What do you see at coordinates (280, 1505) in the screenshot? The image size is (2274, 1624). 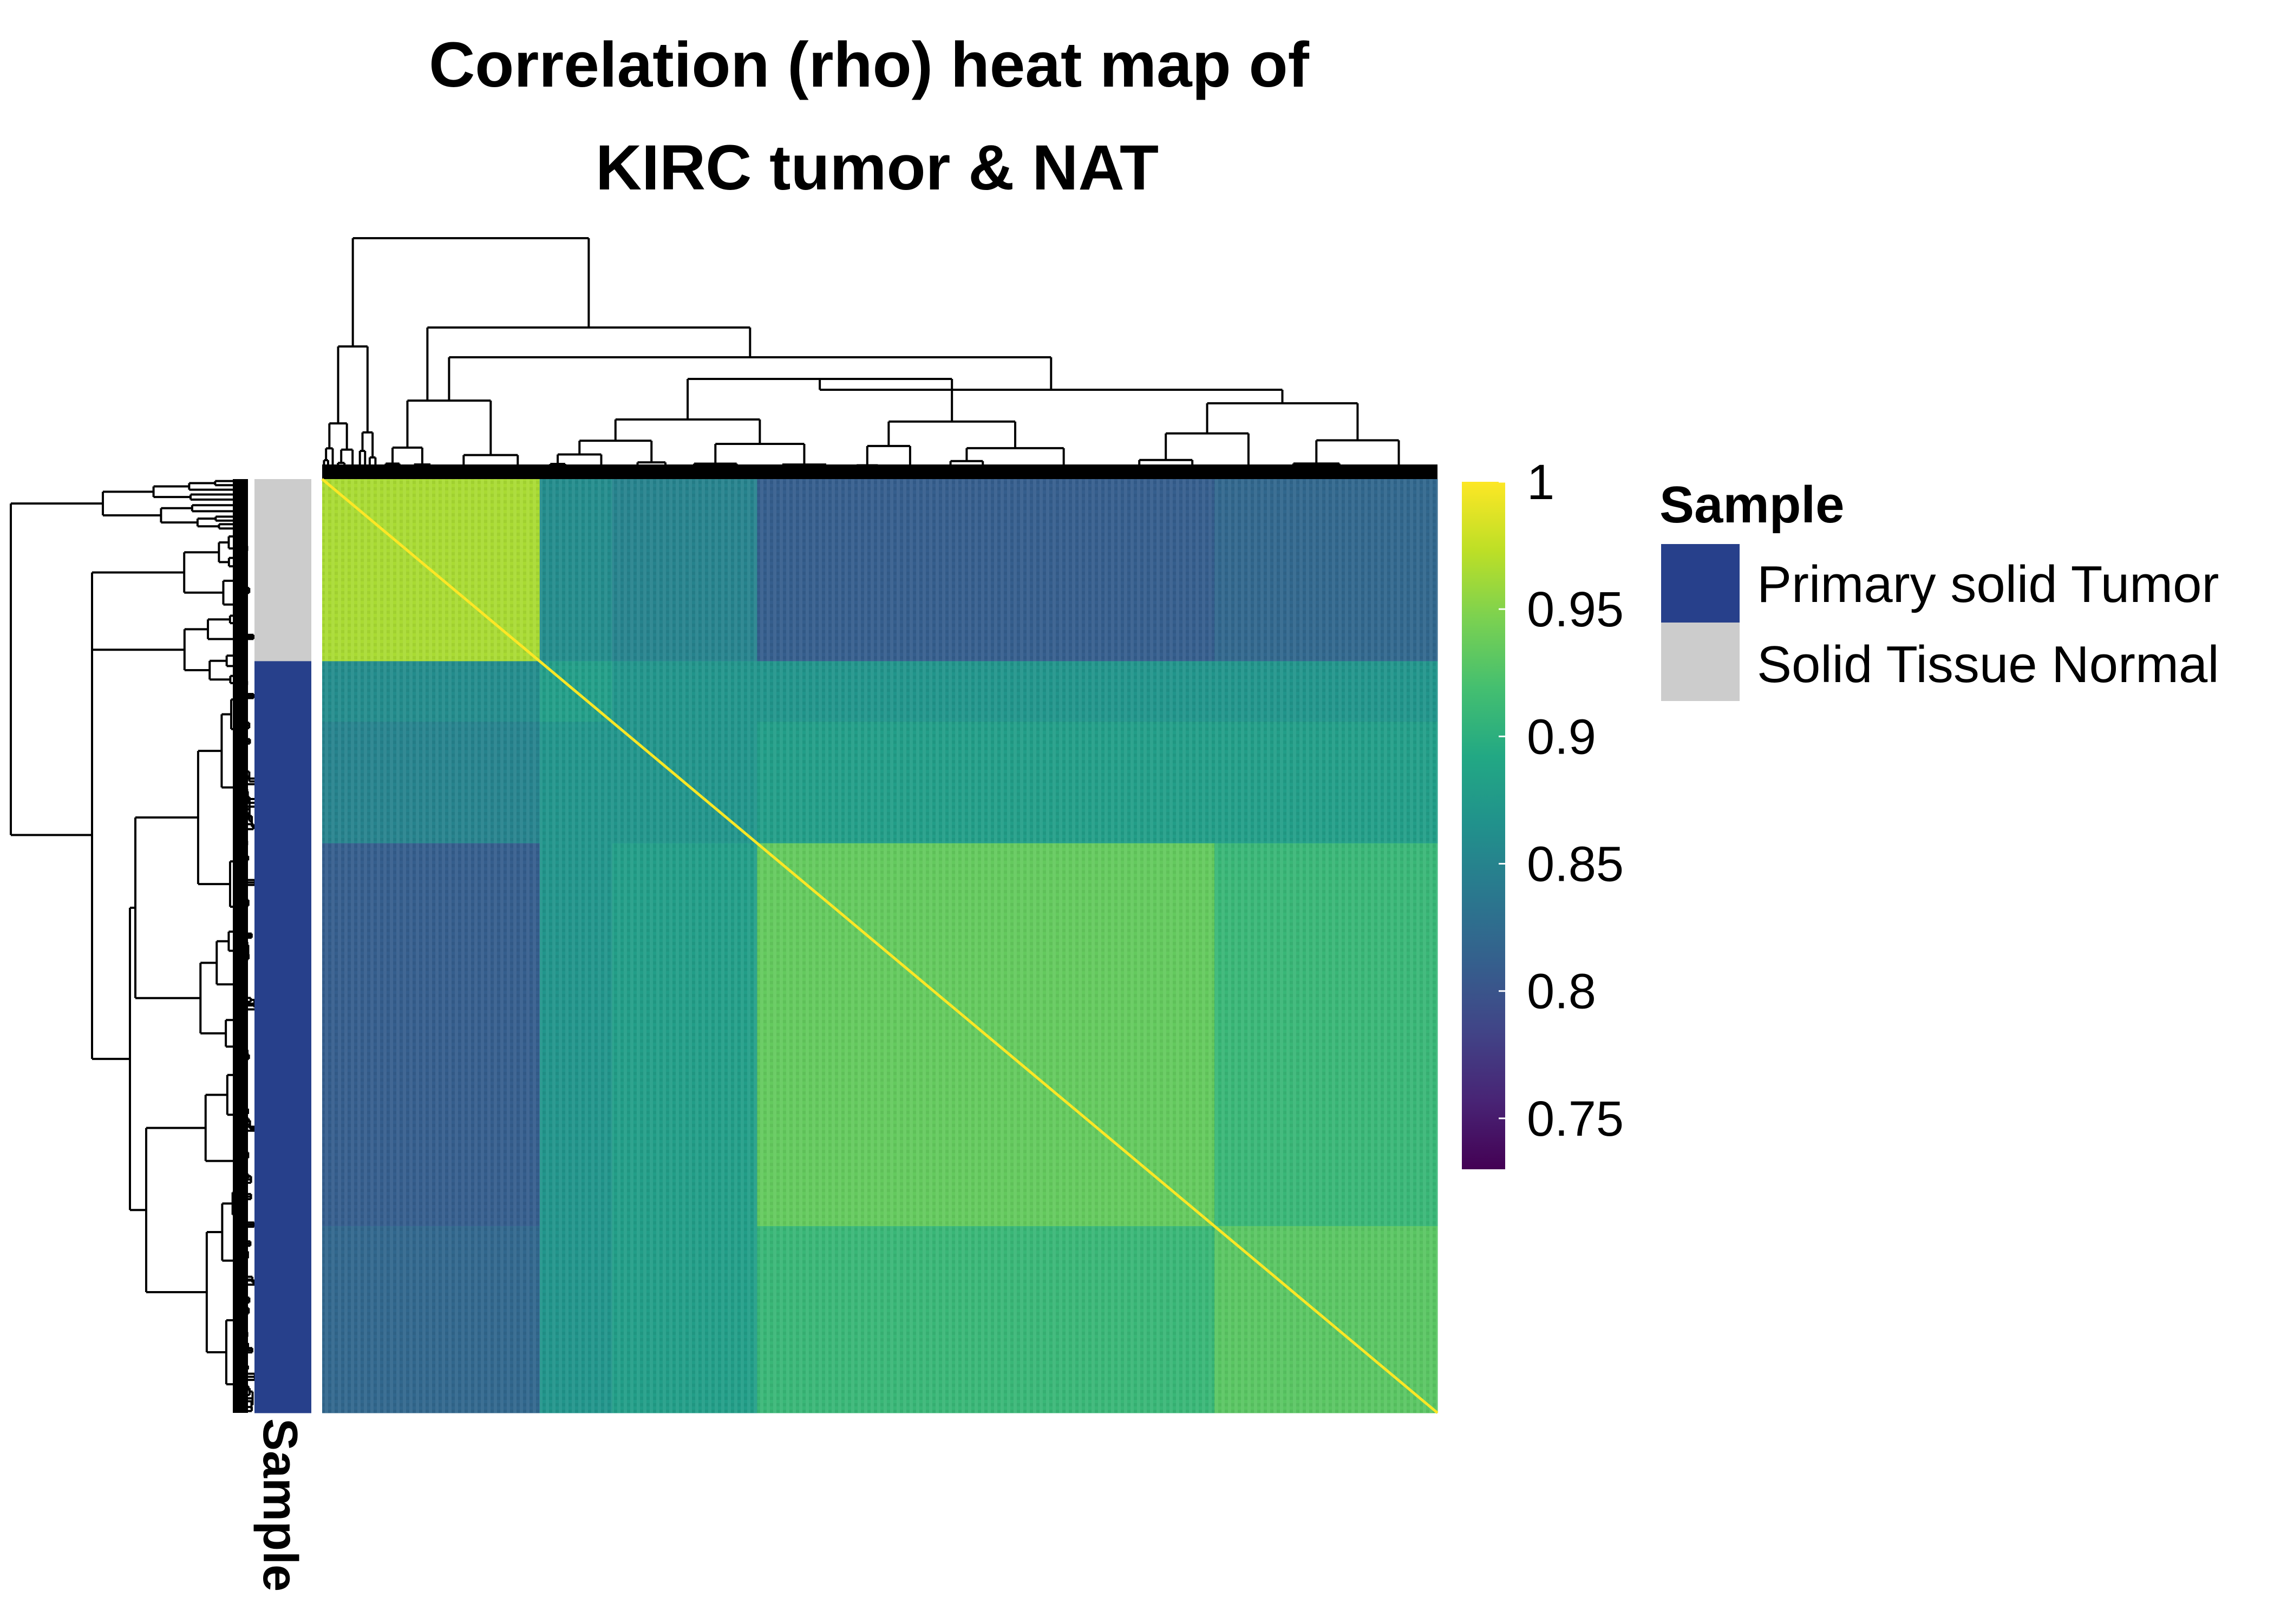 I see `annotation-axis-label: Sample` at bounding box center [280, 1505].